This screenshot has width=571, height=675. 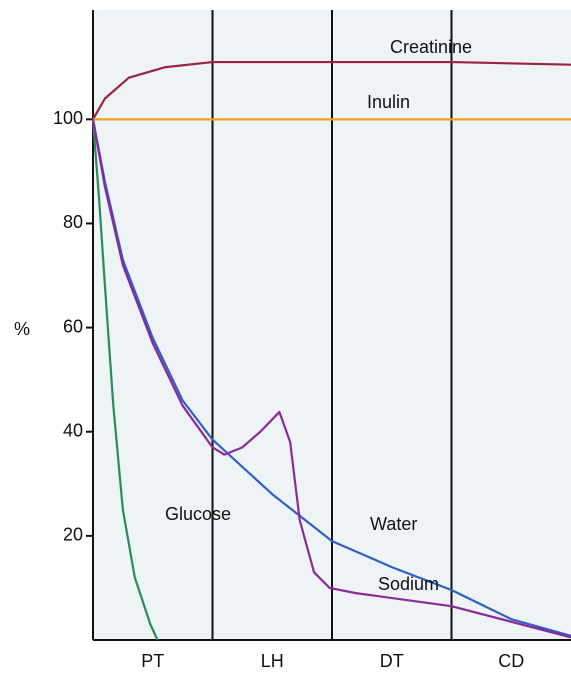 I want to click on series-label: Creatinine, so click(x=431, y=47).